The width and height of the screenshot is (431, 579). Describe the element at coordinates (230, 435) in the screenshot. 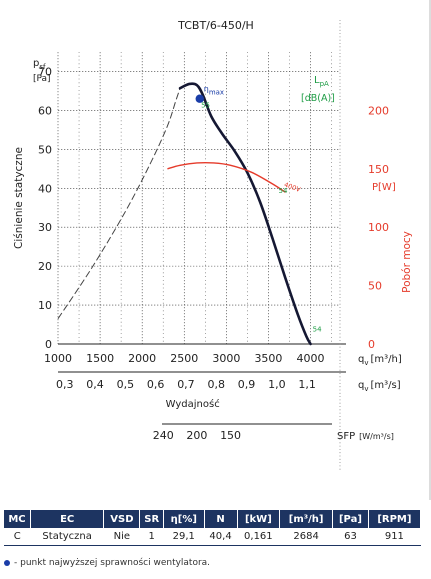

I see `sfp-tick-label: 150` at that location.